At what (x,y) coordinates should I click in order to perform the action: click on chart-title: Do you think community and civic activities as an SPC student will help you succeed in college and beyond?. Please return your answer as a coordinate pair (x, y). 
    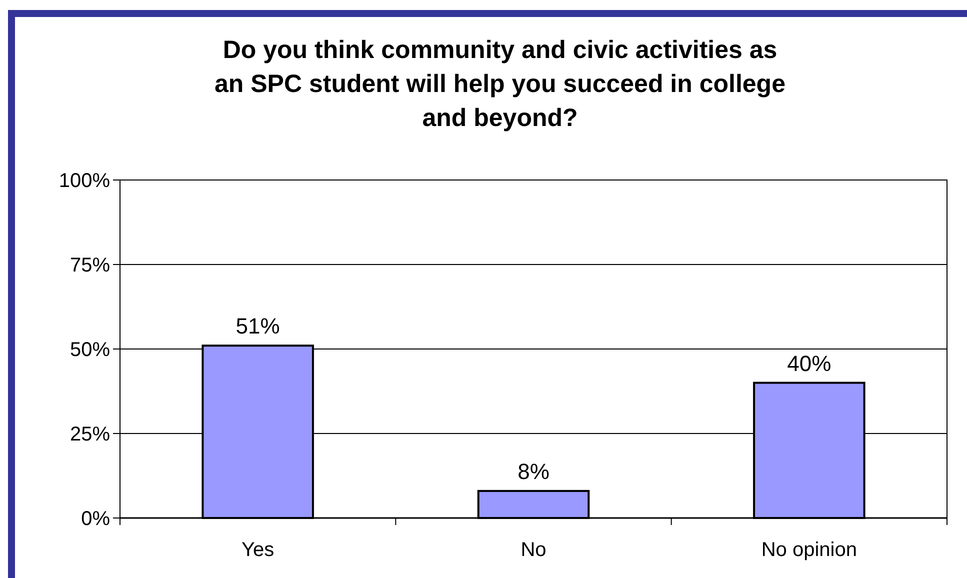
    Looking at the image, I should click on (500, 84).